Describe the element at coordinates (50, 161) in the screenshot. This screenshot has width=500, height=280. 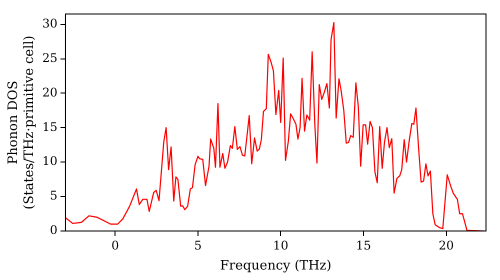
I see `y-tick-label: 10` at that location.